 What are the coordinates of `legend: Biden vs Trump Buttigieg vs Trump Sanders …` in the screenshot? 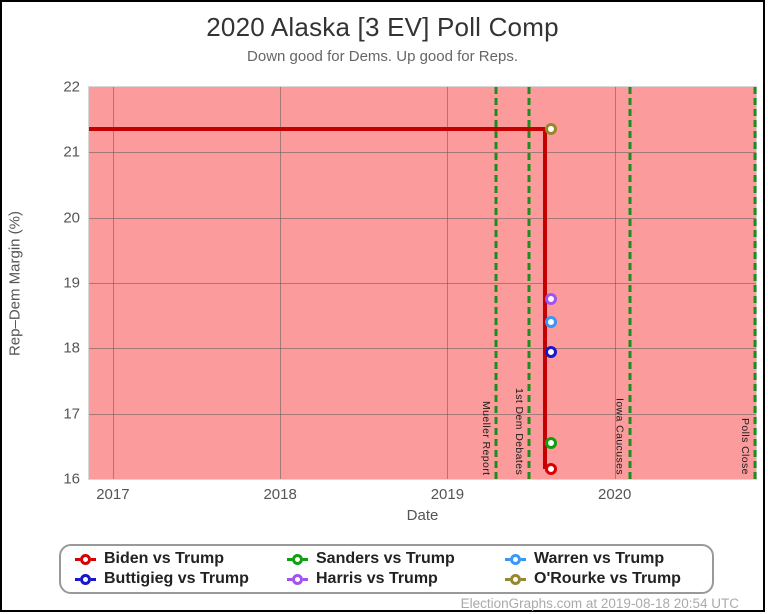 It's located at (386, 569).